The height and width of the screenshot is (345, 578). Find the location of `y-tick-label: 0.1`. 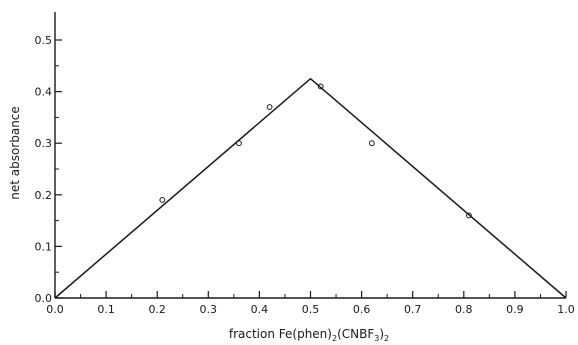

y-tick-label: 0.1 is located at coordinates (44, 246).